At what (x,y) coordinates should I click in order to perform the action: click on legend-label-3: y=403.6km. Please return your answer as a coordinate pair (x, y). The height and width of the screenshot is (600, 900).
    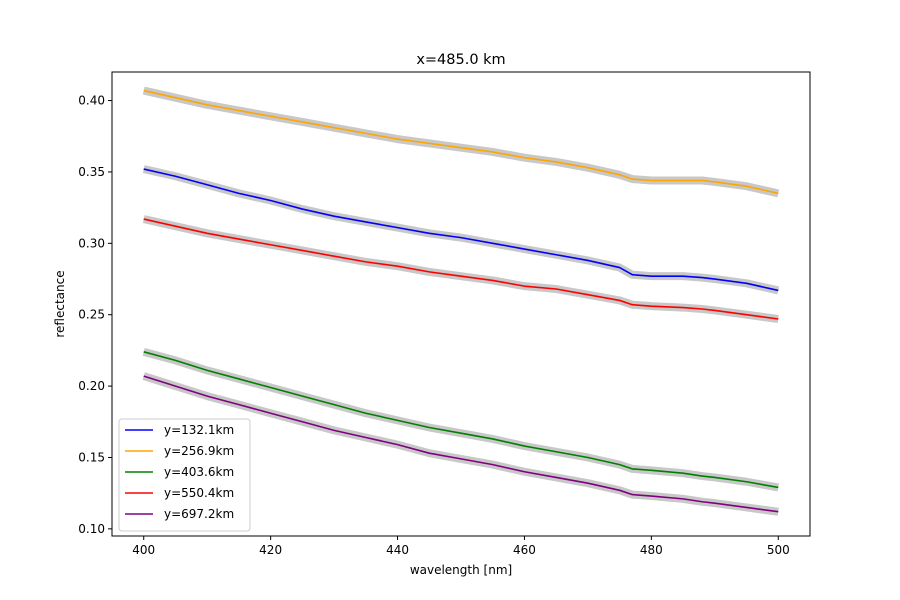
    Looking at the image, I should click on (199, 472).